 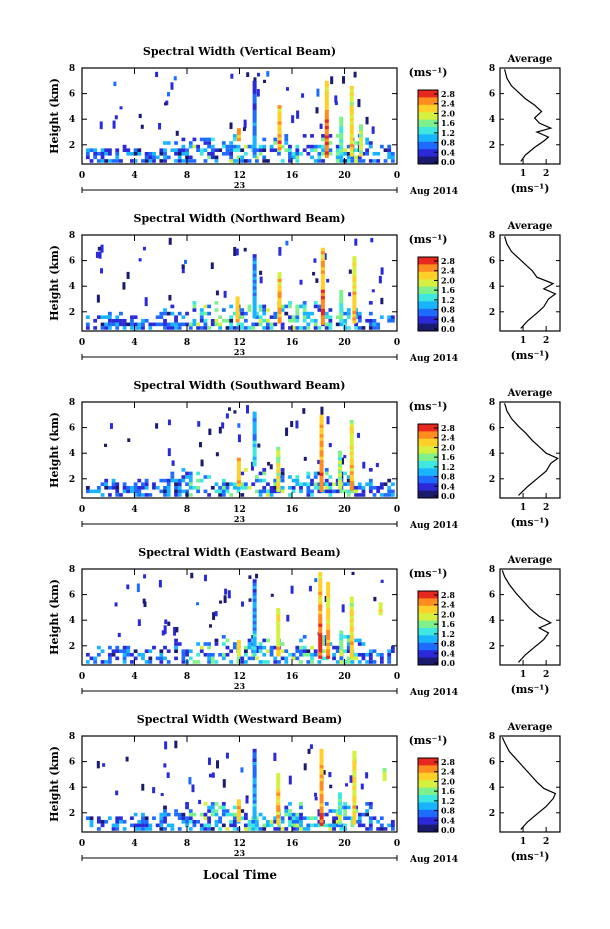 What do you see at coordinates (292, 343) in the screenshot?
I see `x-tick-label: 16` at bounding box center [292, 343].